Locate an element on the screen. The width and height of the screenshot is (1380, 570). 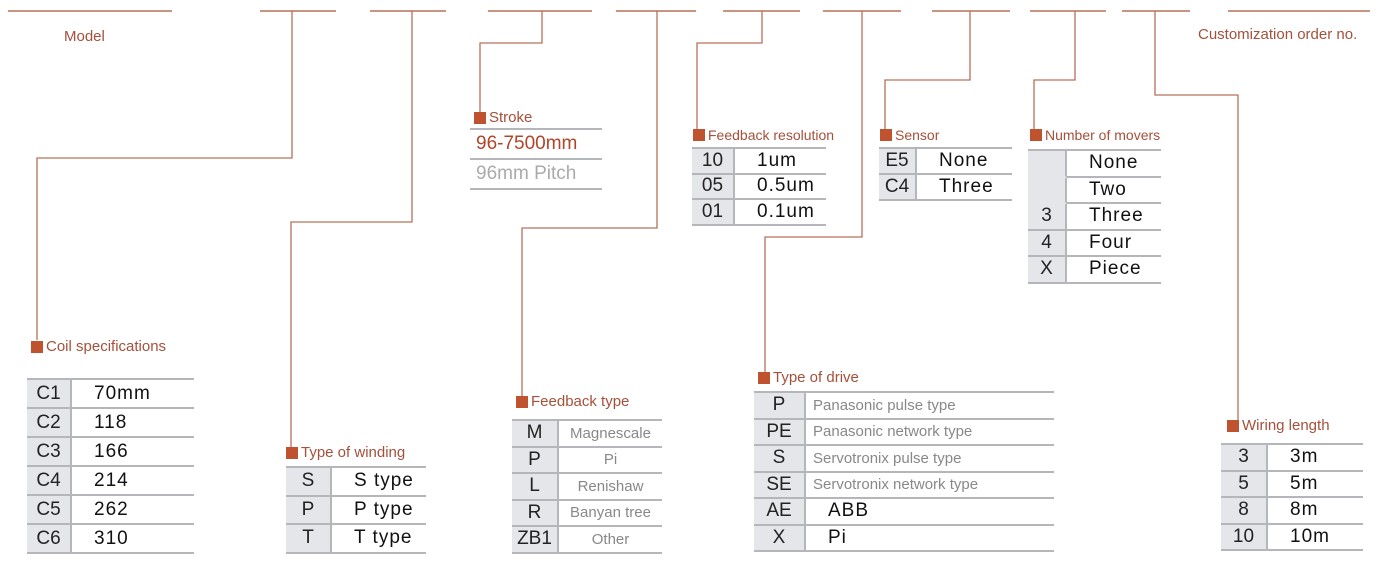
fbres-title-text: Feedback resolution is located at coordinates (771, 135).